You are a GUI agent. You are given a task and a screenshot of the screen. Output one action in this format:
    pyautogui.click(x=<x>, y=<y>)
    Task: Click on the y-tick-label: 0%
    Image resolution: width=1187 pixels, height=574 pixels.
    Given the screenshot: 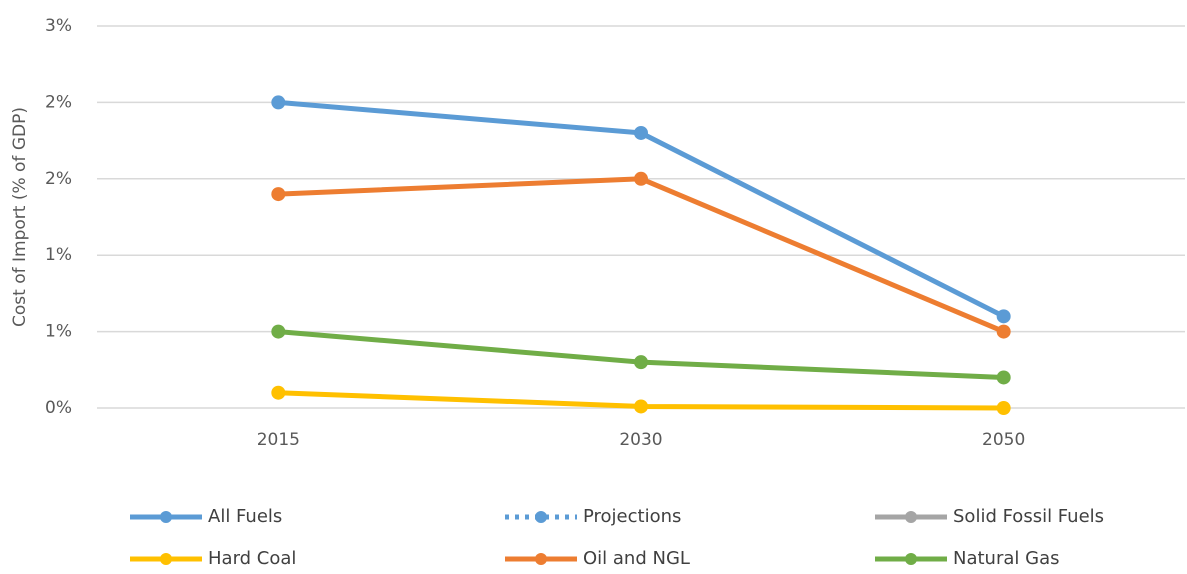 What is the action you would take?
    pyautogui.click(x=58, y=408)
    